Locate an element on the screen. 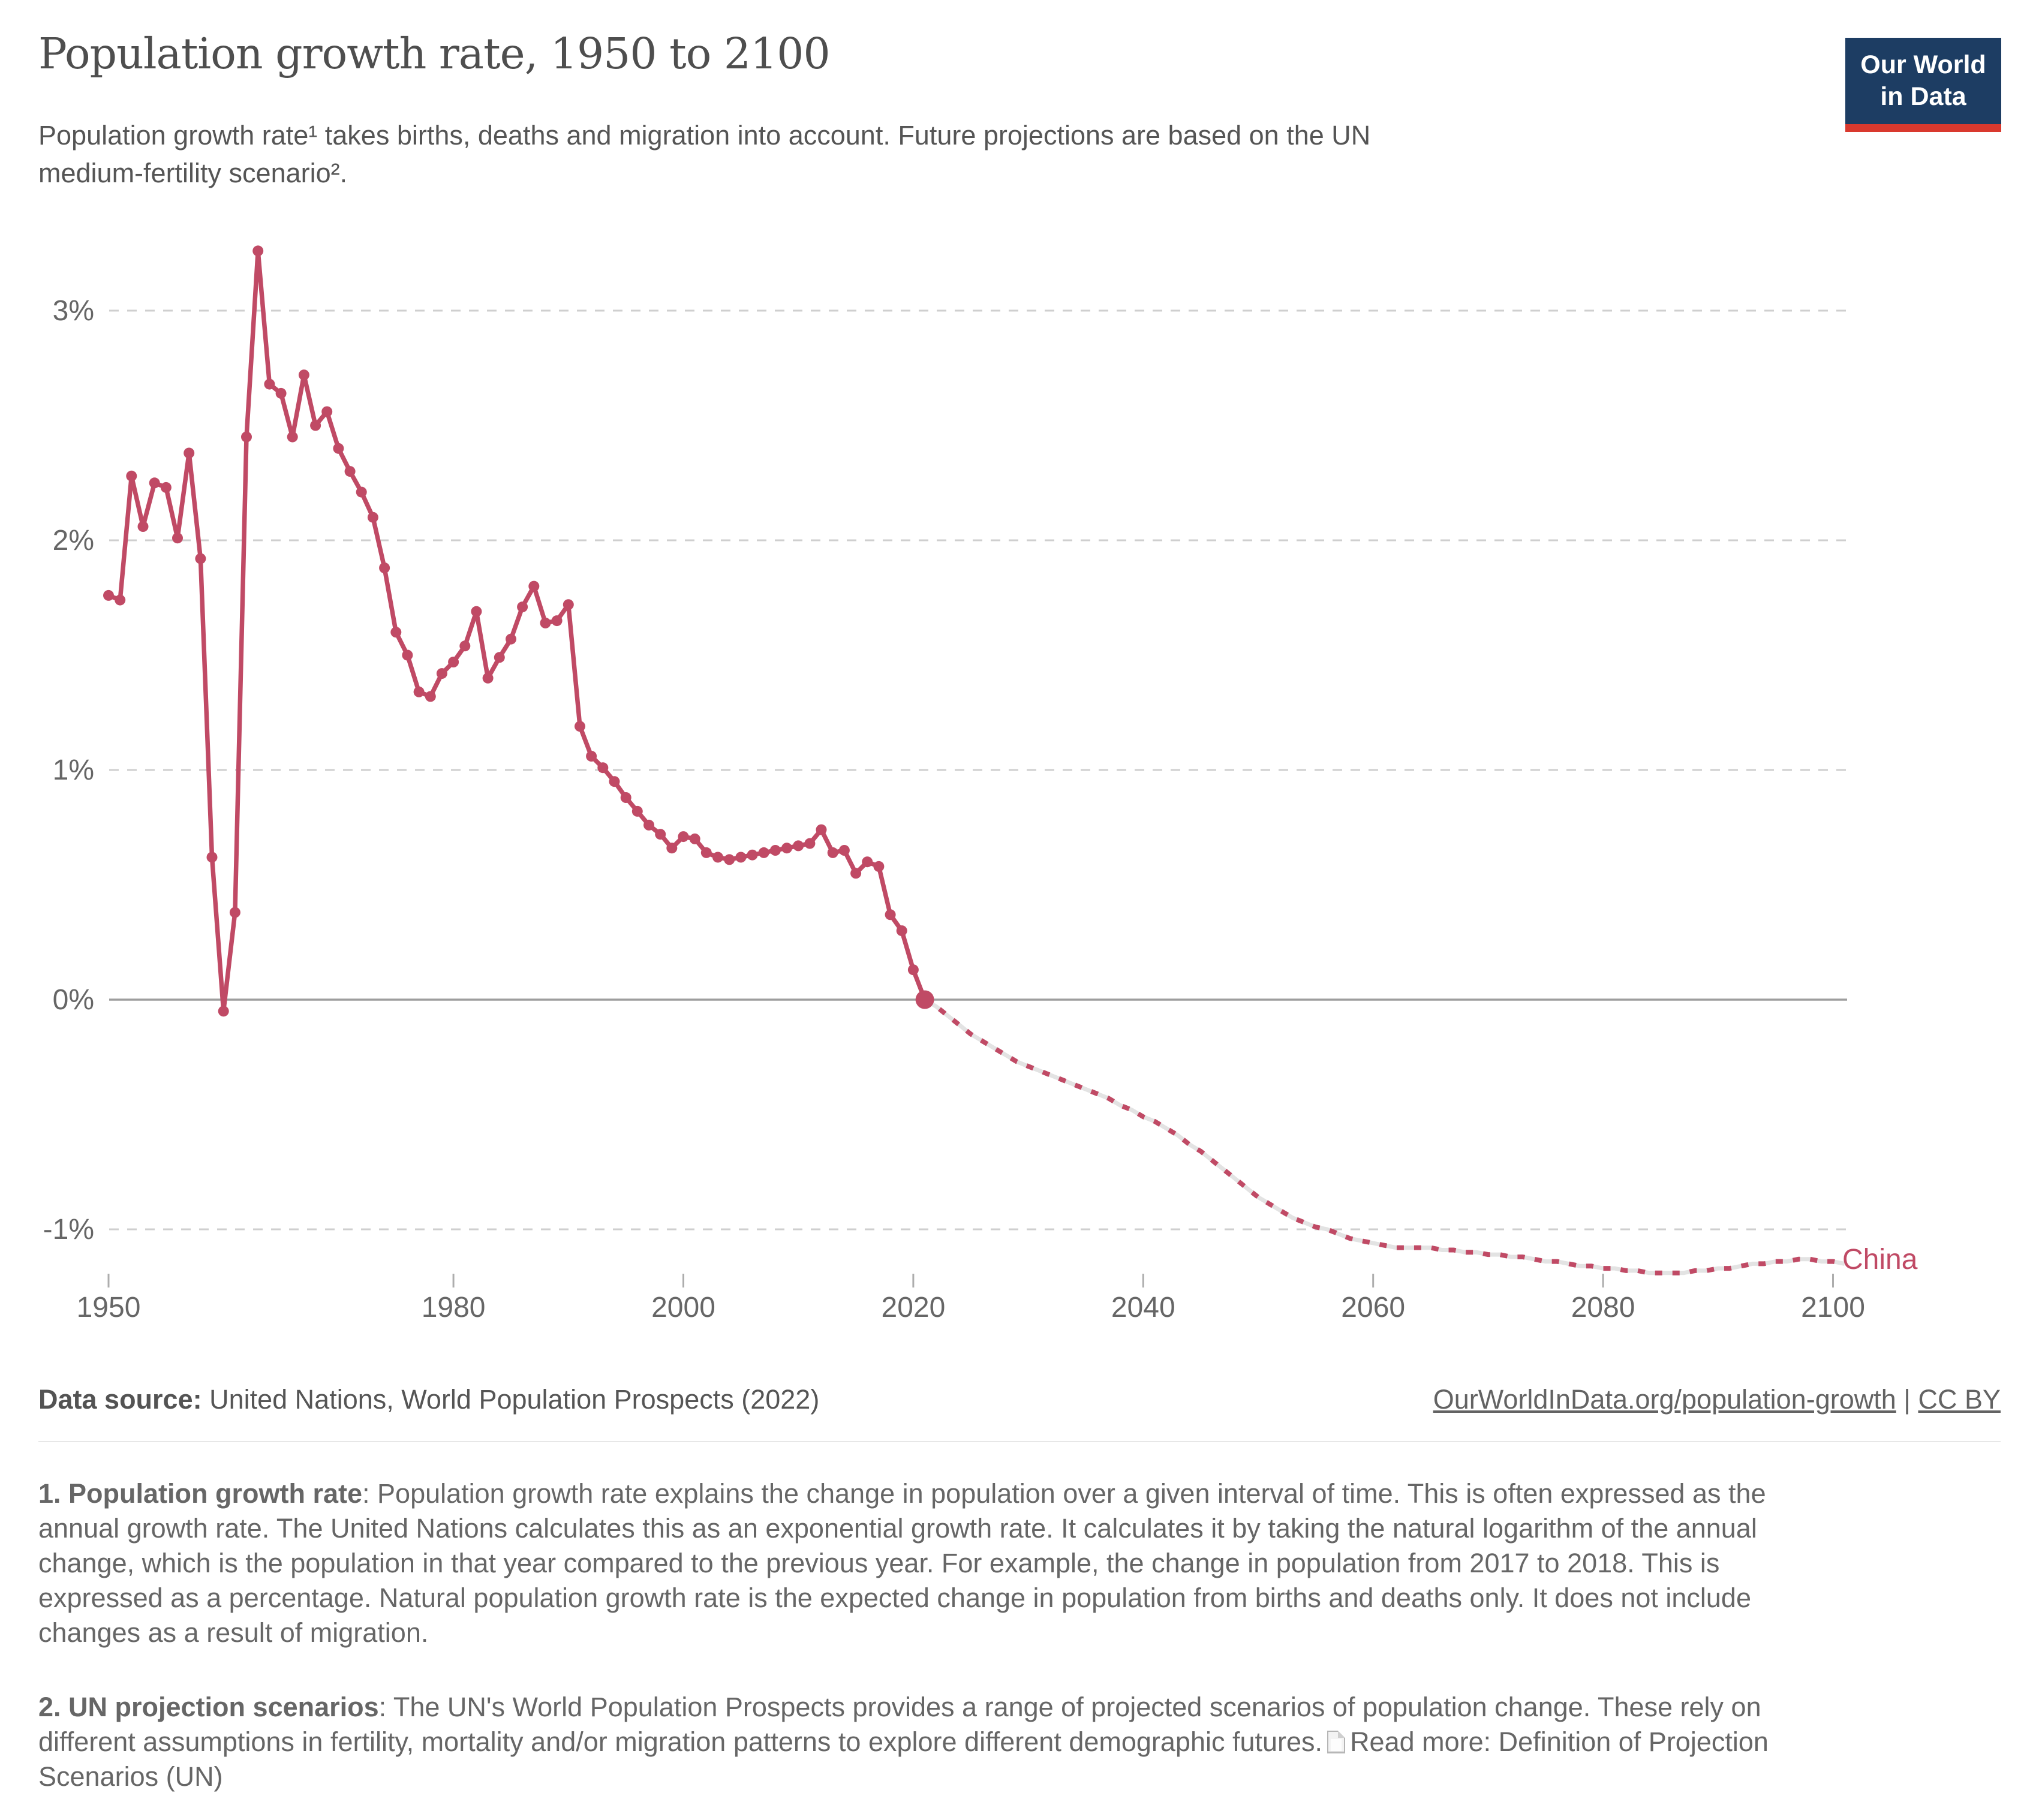 Image resolution: width=2039 pixels, height=1820 pixels. data-point-1972 is located at coordinates (362, 492).